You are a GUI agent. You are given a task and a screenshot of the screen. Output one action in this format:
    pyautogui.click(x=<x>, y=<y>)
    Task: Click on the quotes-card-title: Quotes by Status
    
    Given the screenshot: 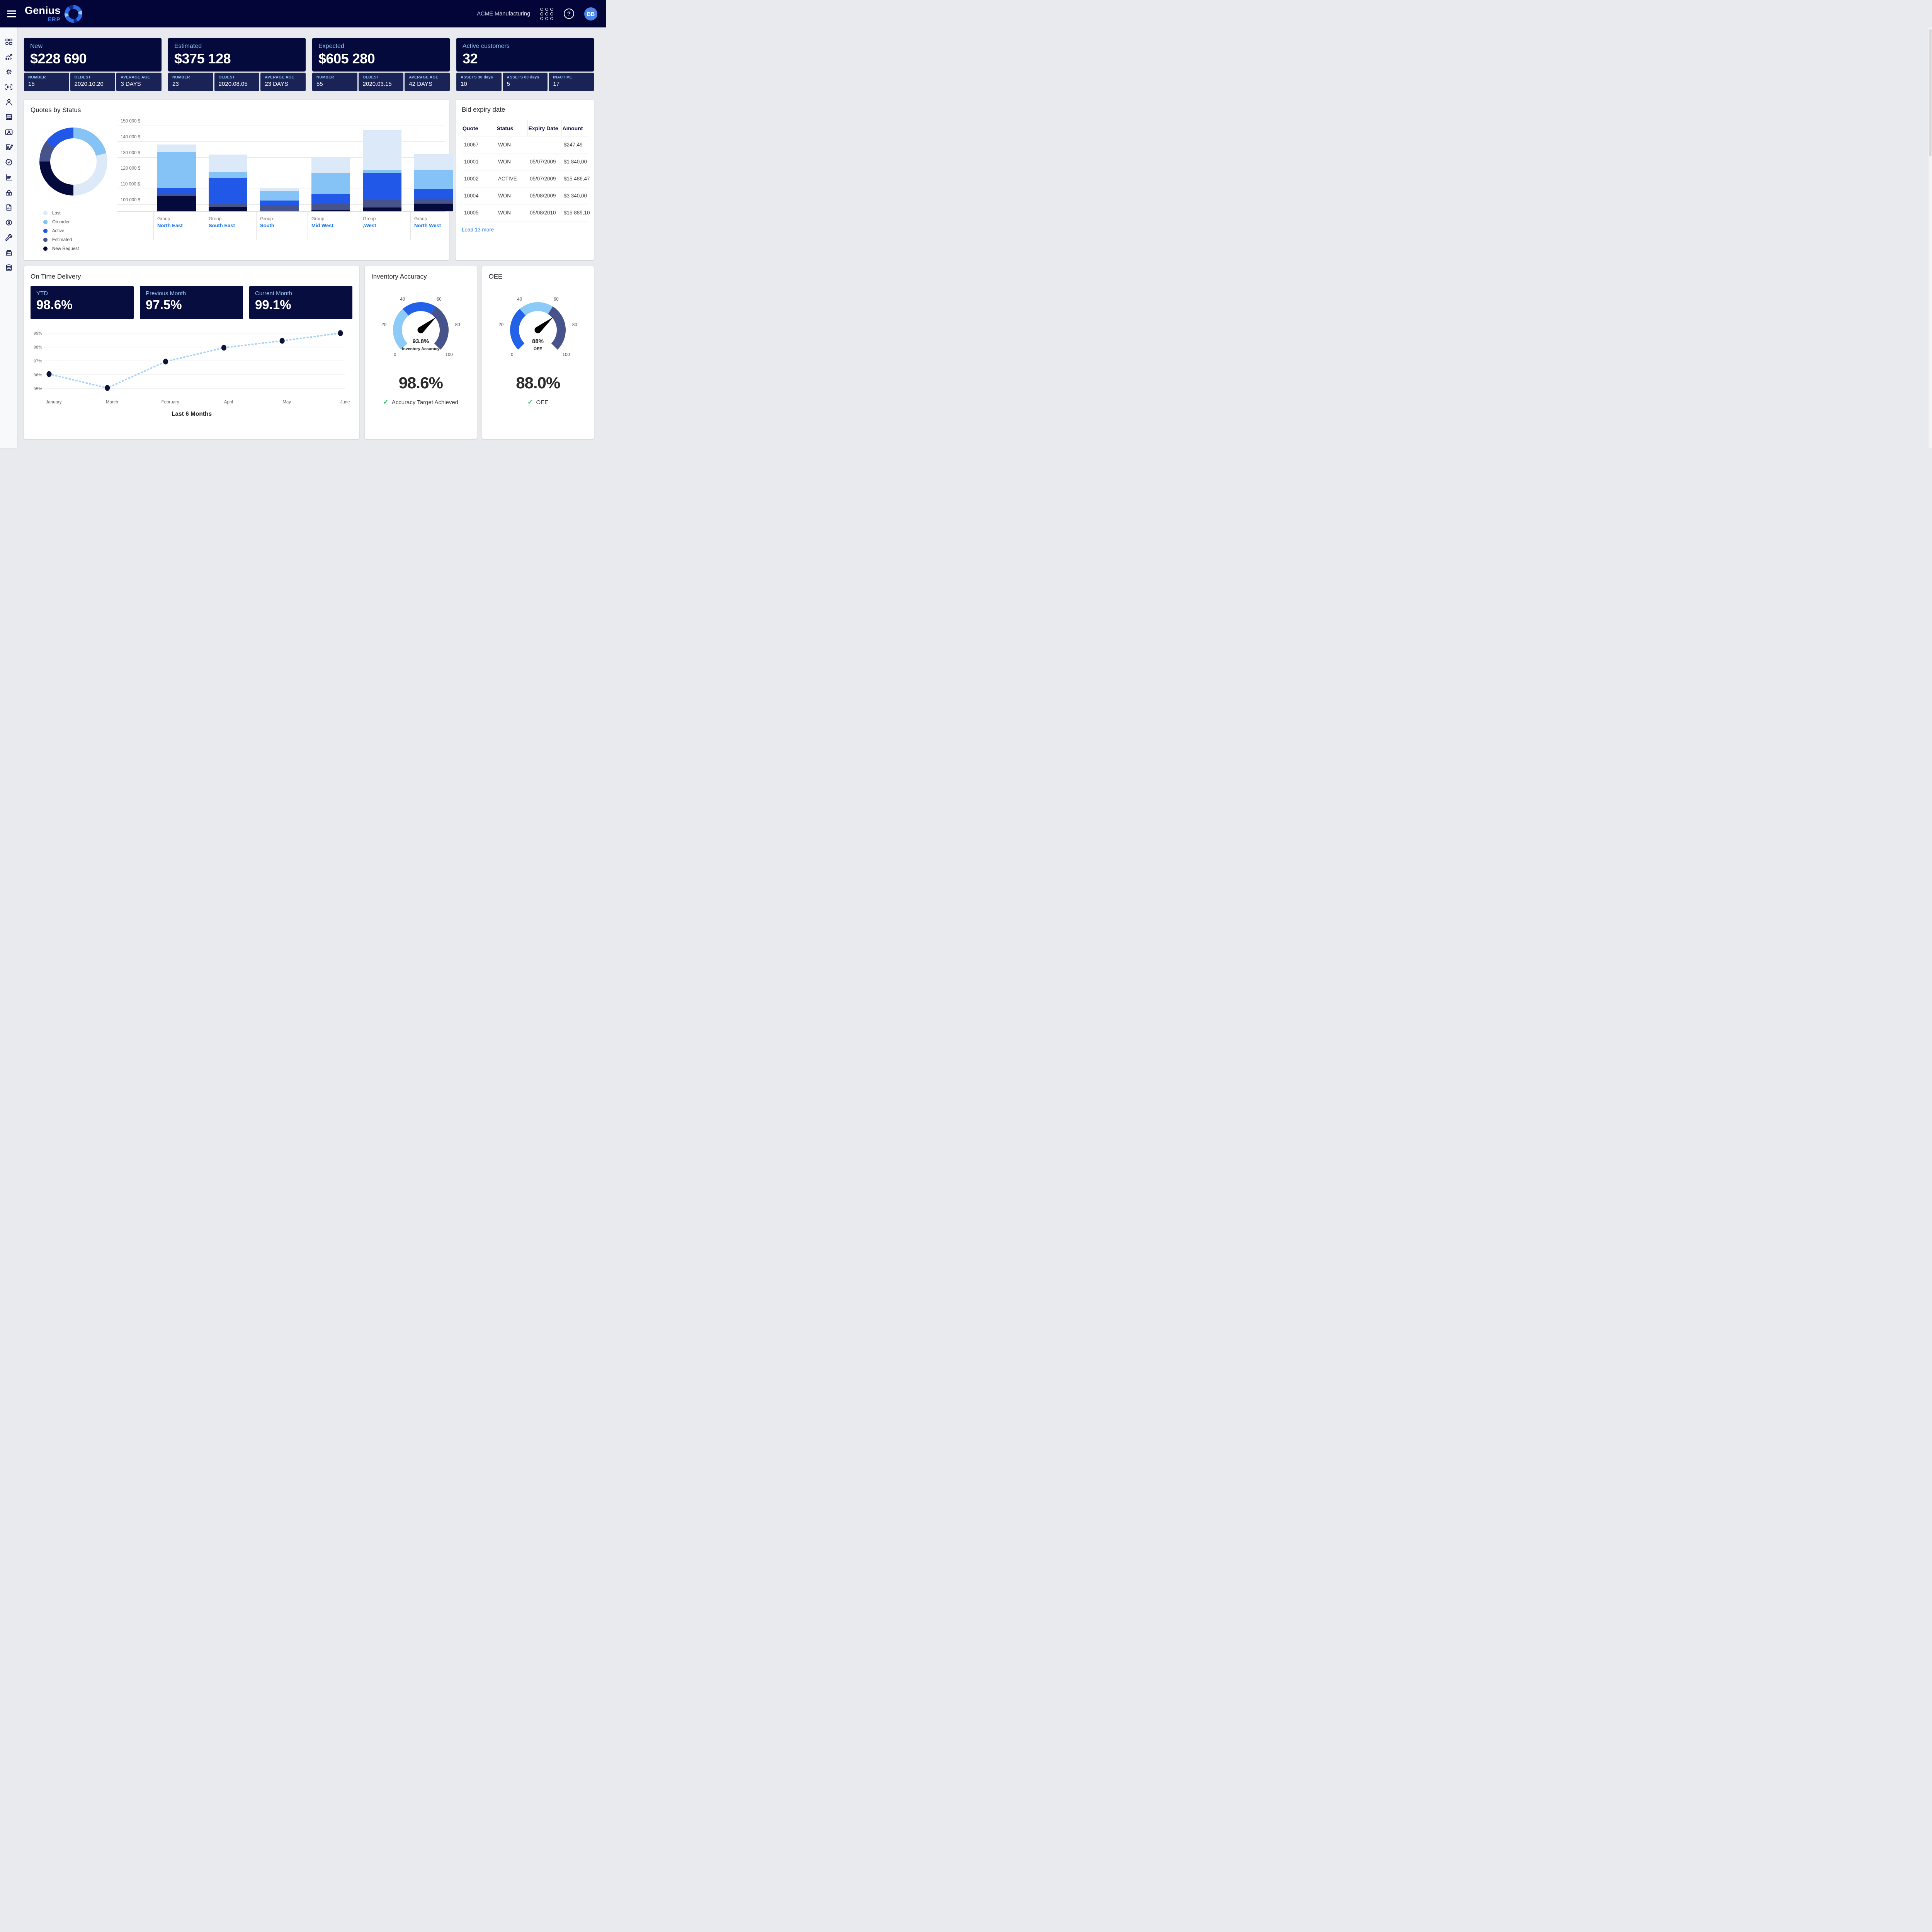 What is the action you would take?
    pyautogui.click(x=56, y=110)
    